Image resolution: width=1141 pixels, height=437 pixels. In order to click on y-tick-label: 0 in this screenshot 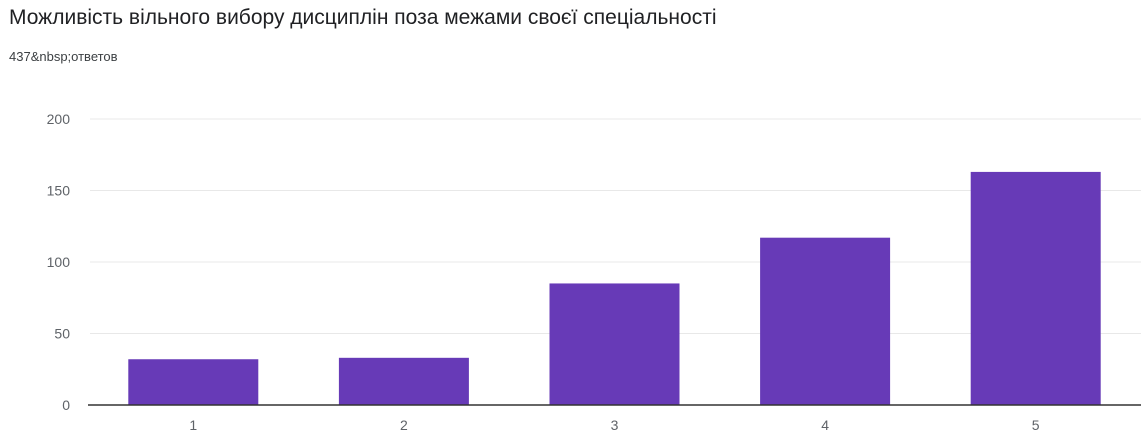, I will do `click(66, 405)`.